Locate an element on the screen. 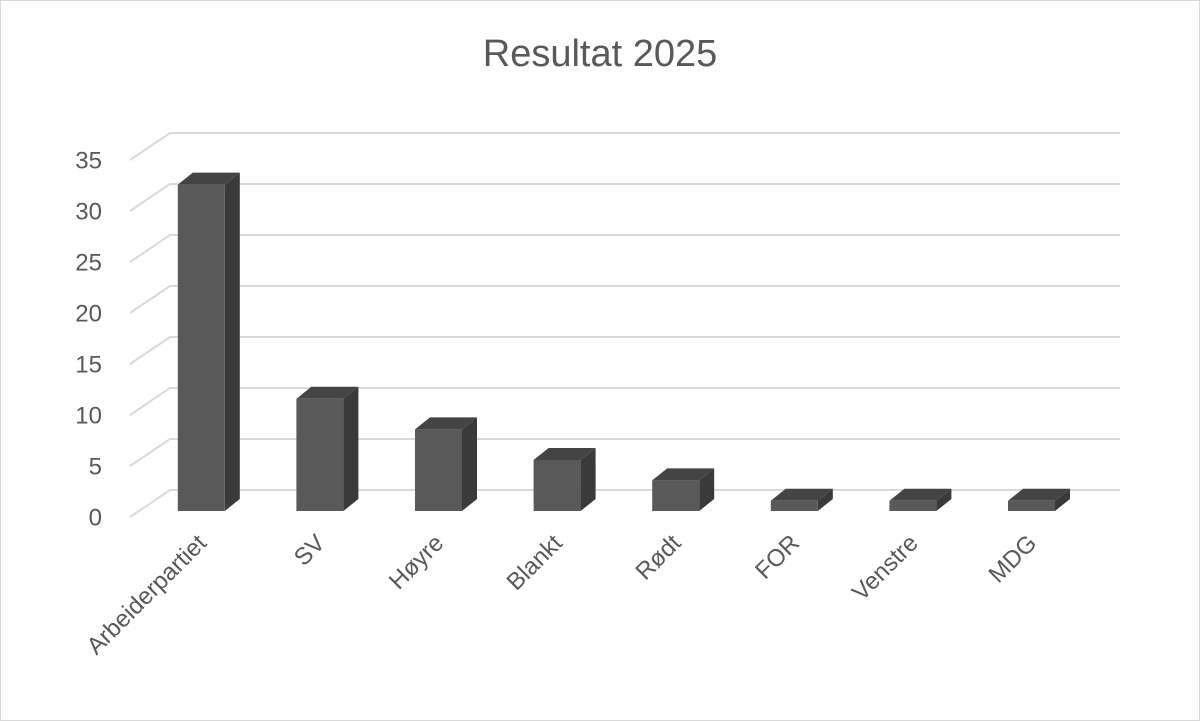 The height and width of the screenshot is (721, 1200). y-tick-label: 30 is located at coordinates (88, 211).